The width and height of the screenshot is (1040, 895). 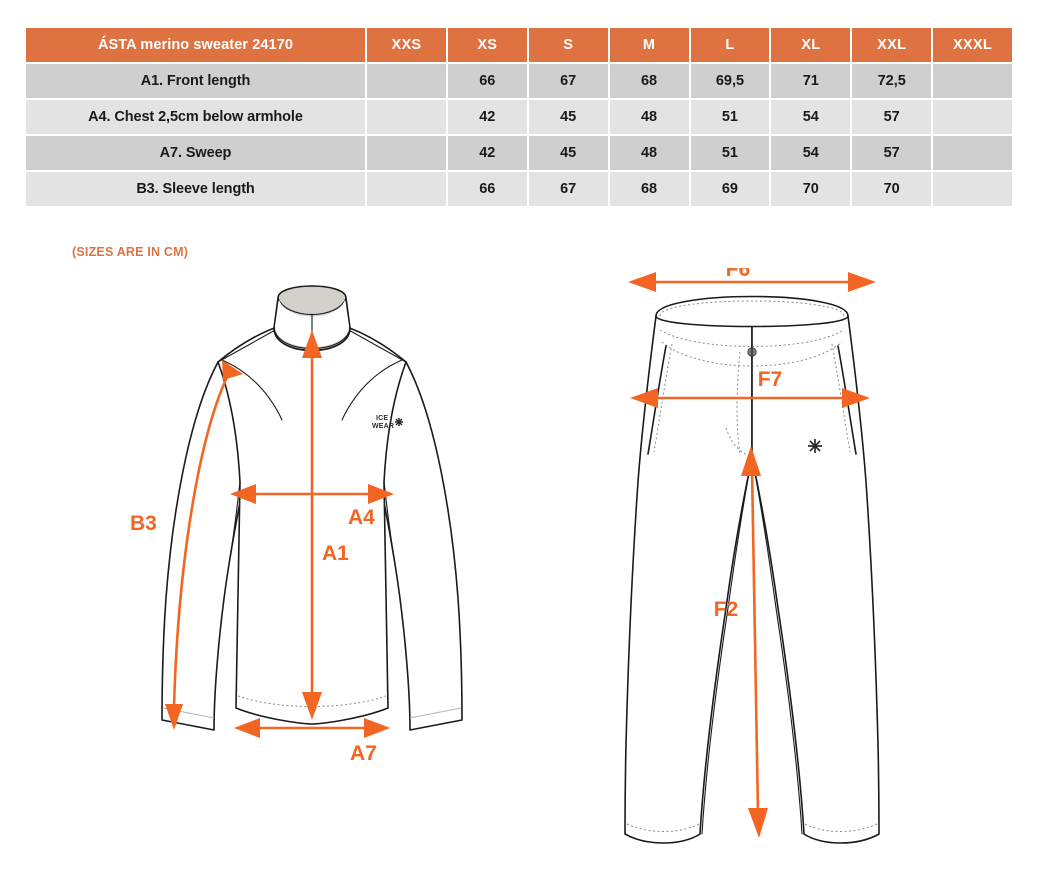 I want to click on measurement-value: 69,5, so click(x=730, y=81).